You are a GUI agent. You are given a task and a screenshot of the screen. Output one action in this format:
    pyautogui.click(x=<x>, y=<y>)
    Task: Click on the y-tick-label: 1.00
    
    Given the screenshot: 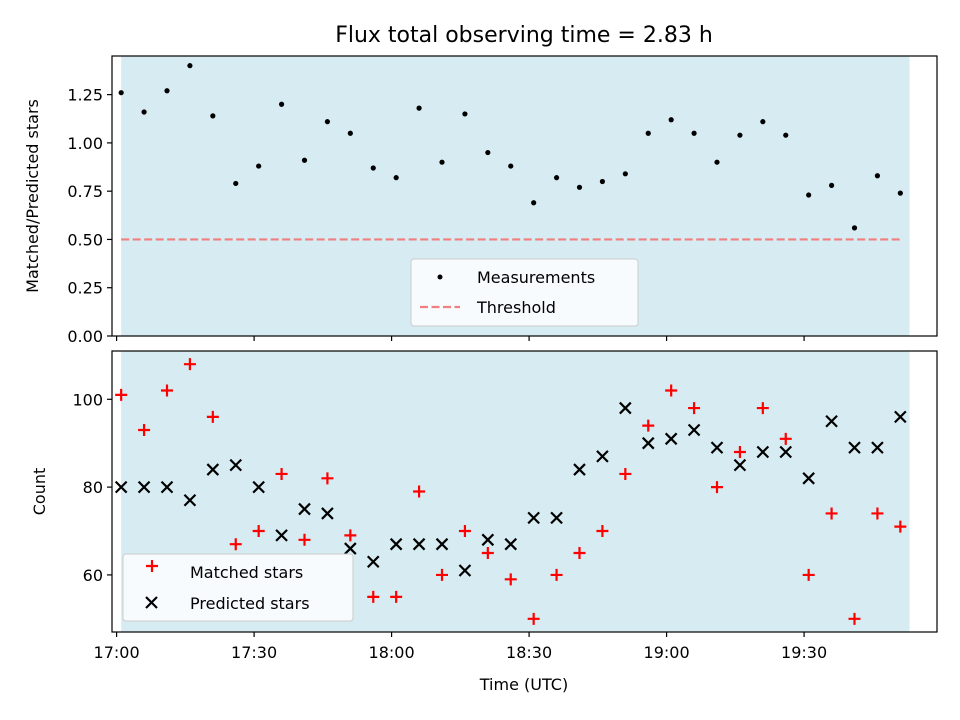 What is the action you would take?
    pyautogui.click(x=85, y=143)
    